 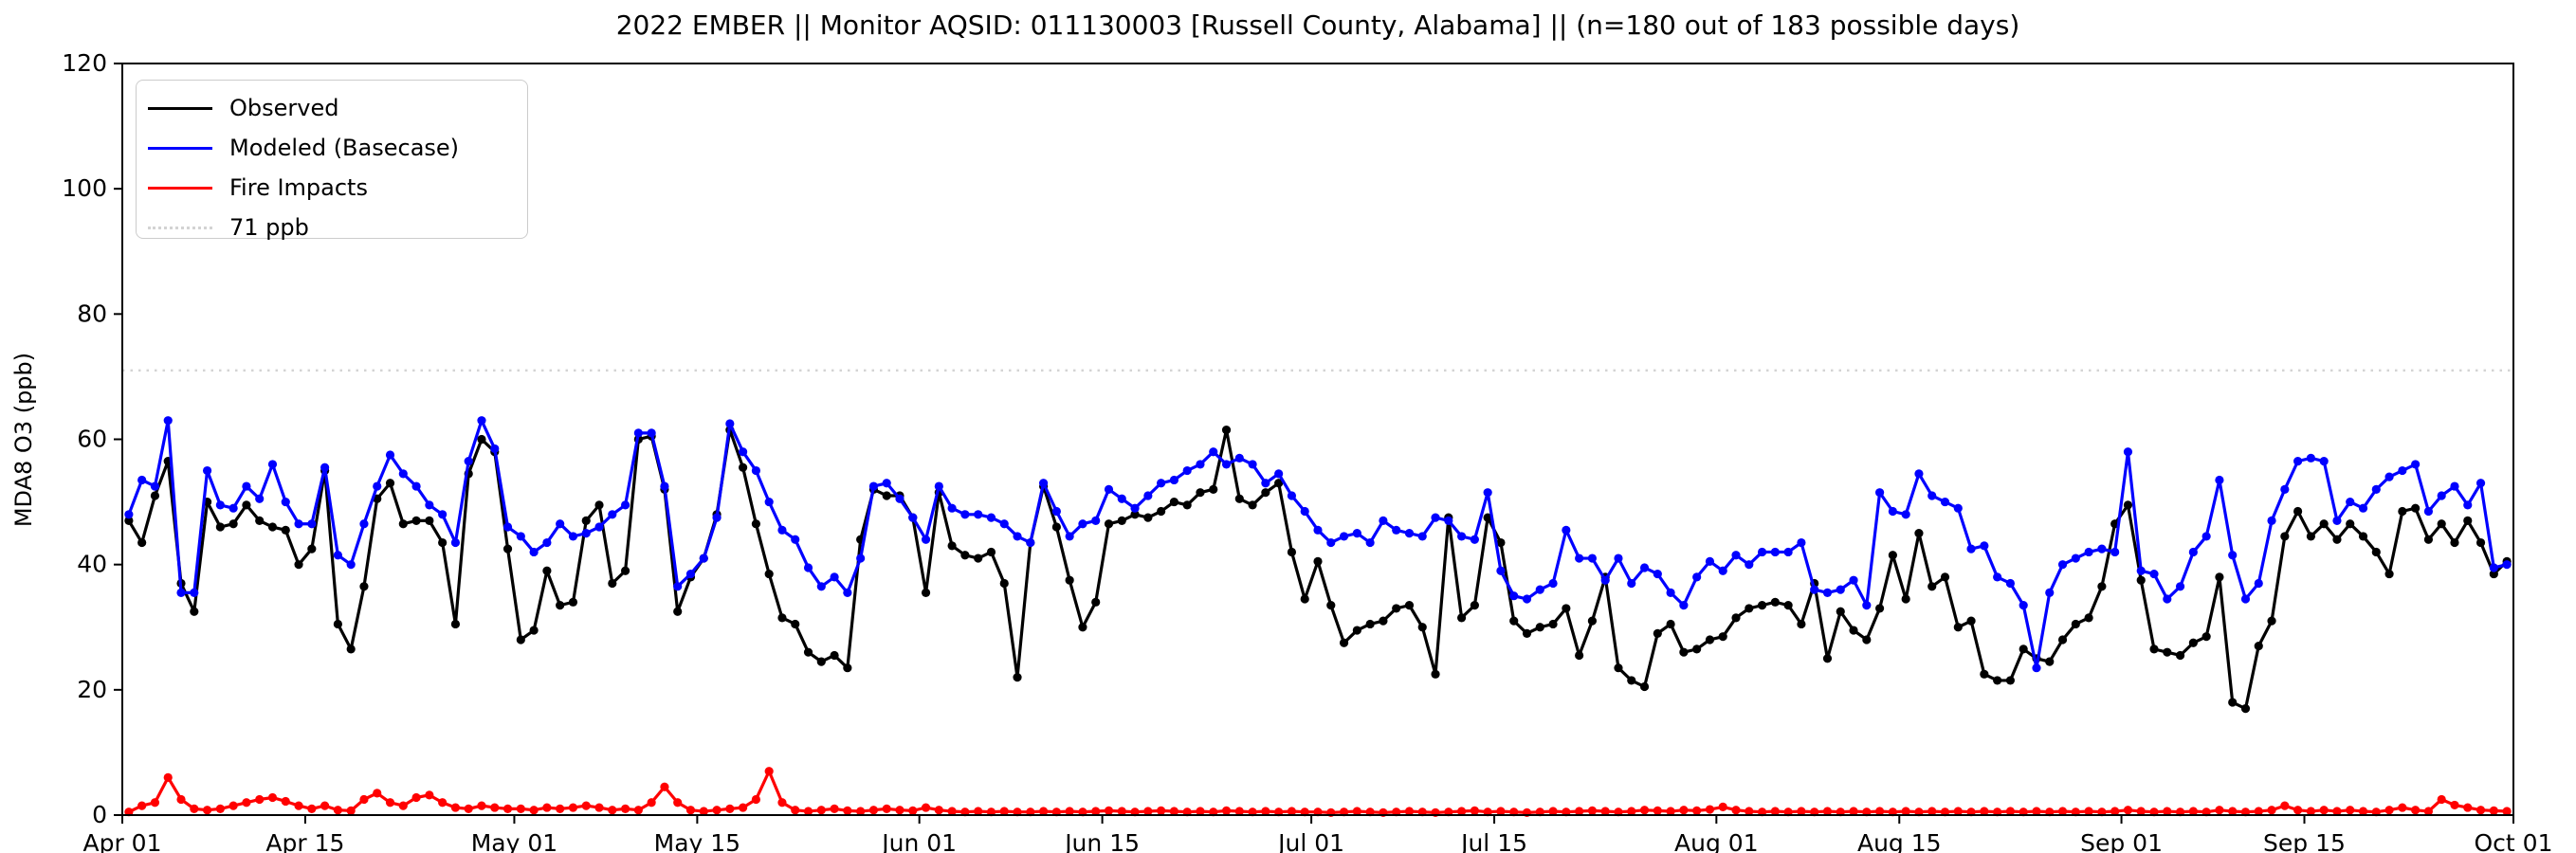 What do you see at coordinates (269, 227) in the screenshot?
I see `legend-label: 71 ppb` at bounding box center [269, 227].